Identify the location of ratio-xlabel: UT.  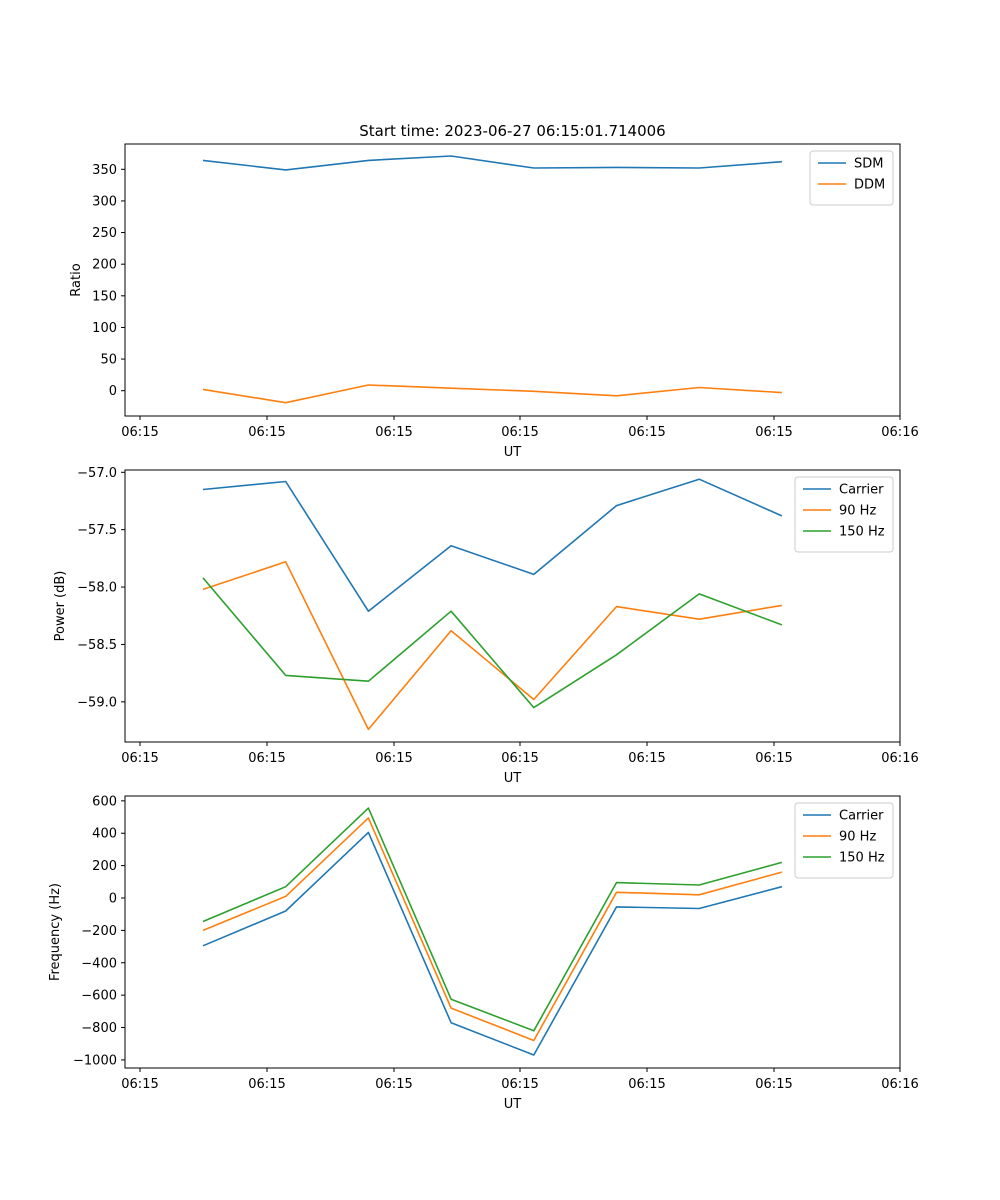
(513, 452).